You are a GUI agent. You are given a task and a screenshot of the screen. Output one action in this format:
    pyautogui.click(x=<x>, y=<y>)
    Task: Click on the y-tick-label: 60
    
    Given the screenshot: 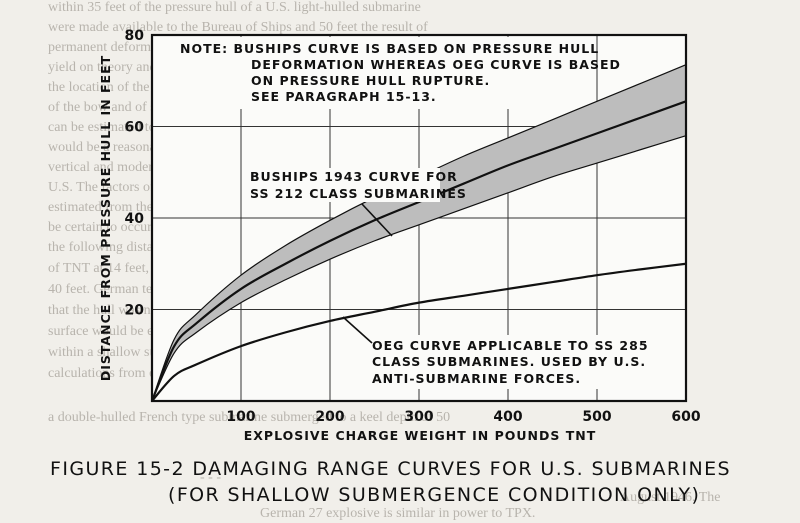 What is the action you would take?
    pyautogui.click(x=135, y=128)
    